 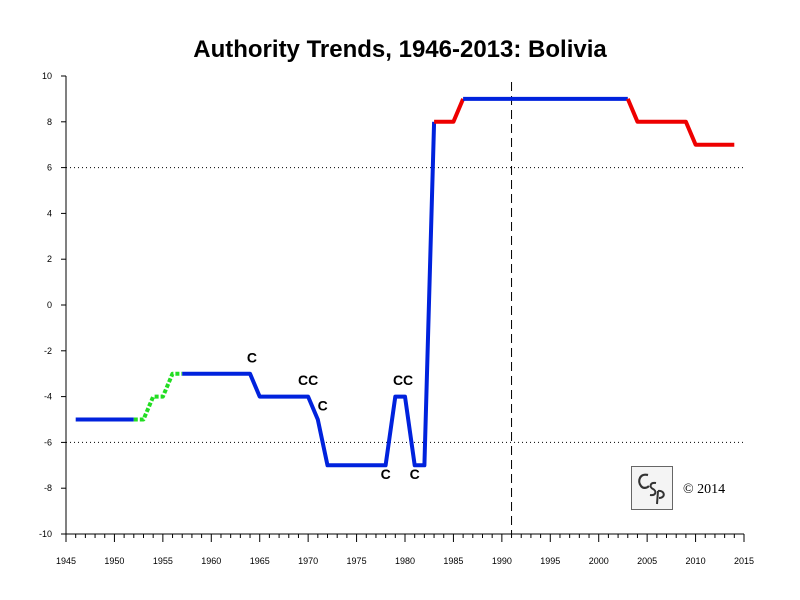 I want to click on x-tick-label: 1950, so click(x=114, y=561).